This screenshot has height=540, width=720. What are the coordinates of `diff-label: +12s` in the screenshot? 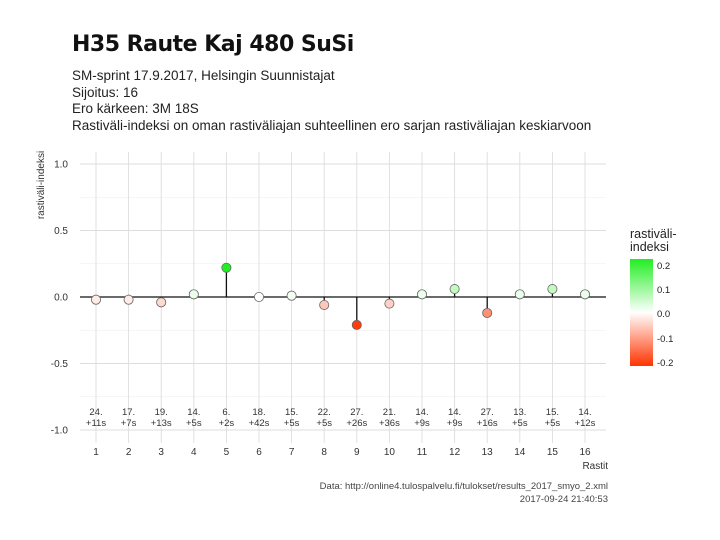 It's located at (585, 423).